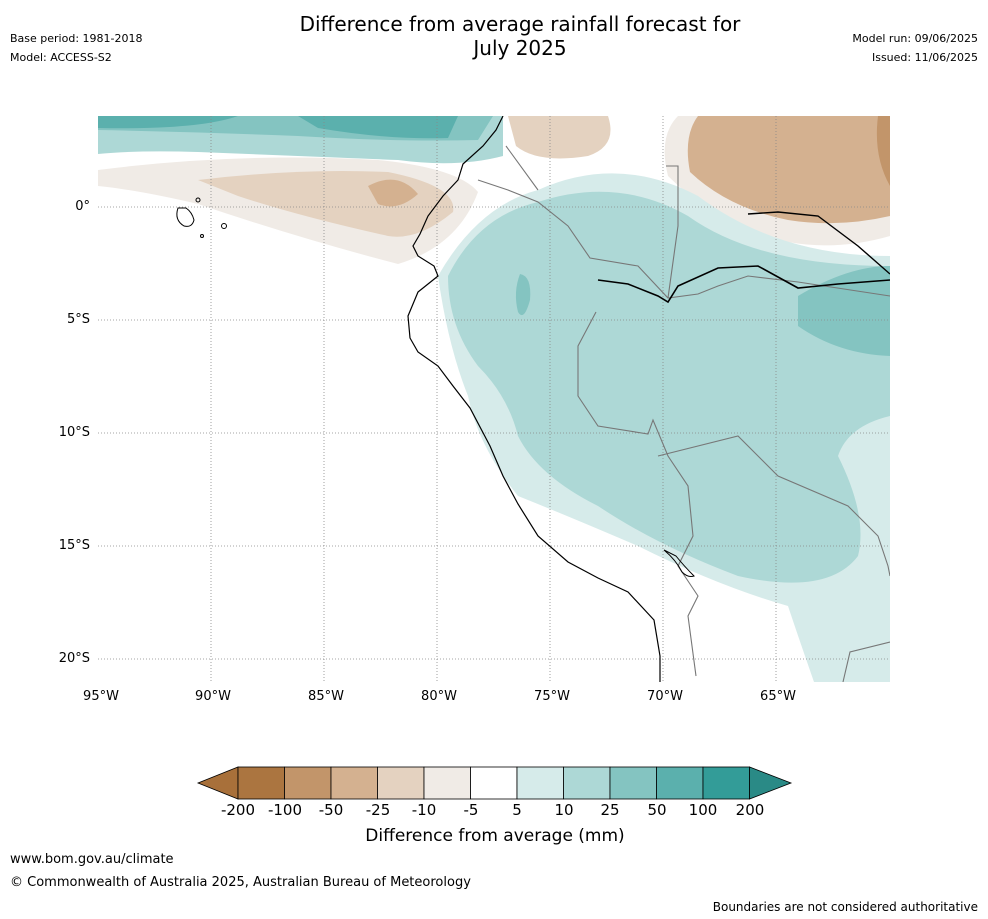  Describe the element at coordinates (331, 810) in the screenshot. I see `colorbar-label: -50` at that location.